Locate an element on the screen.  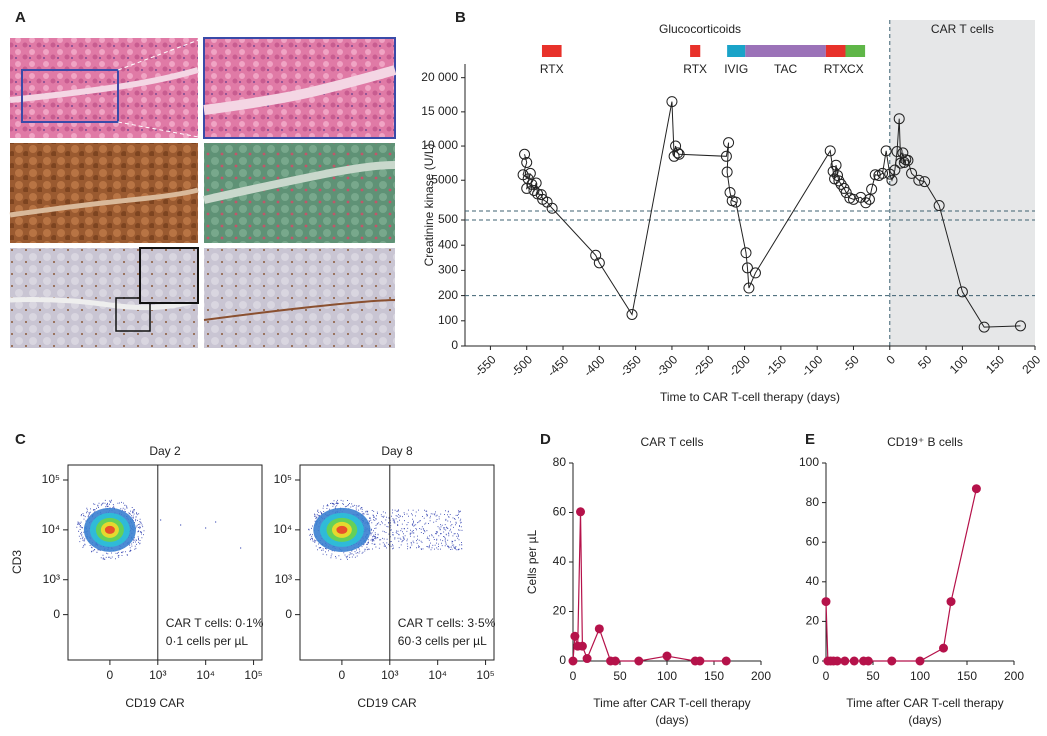
x-tick-label: 200 is located at coordinates (1031, 364).